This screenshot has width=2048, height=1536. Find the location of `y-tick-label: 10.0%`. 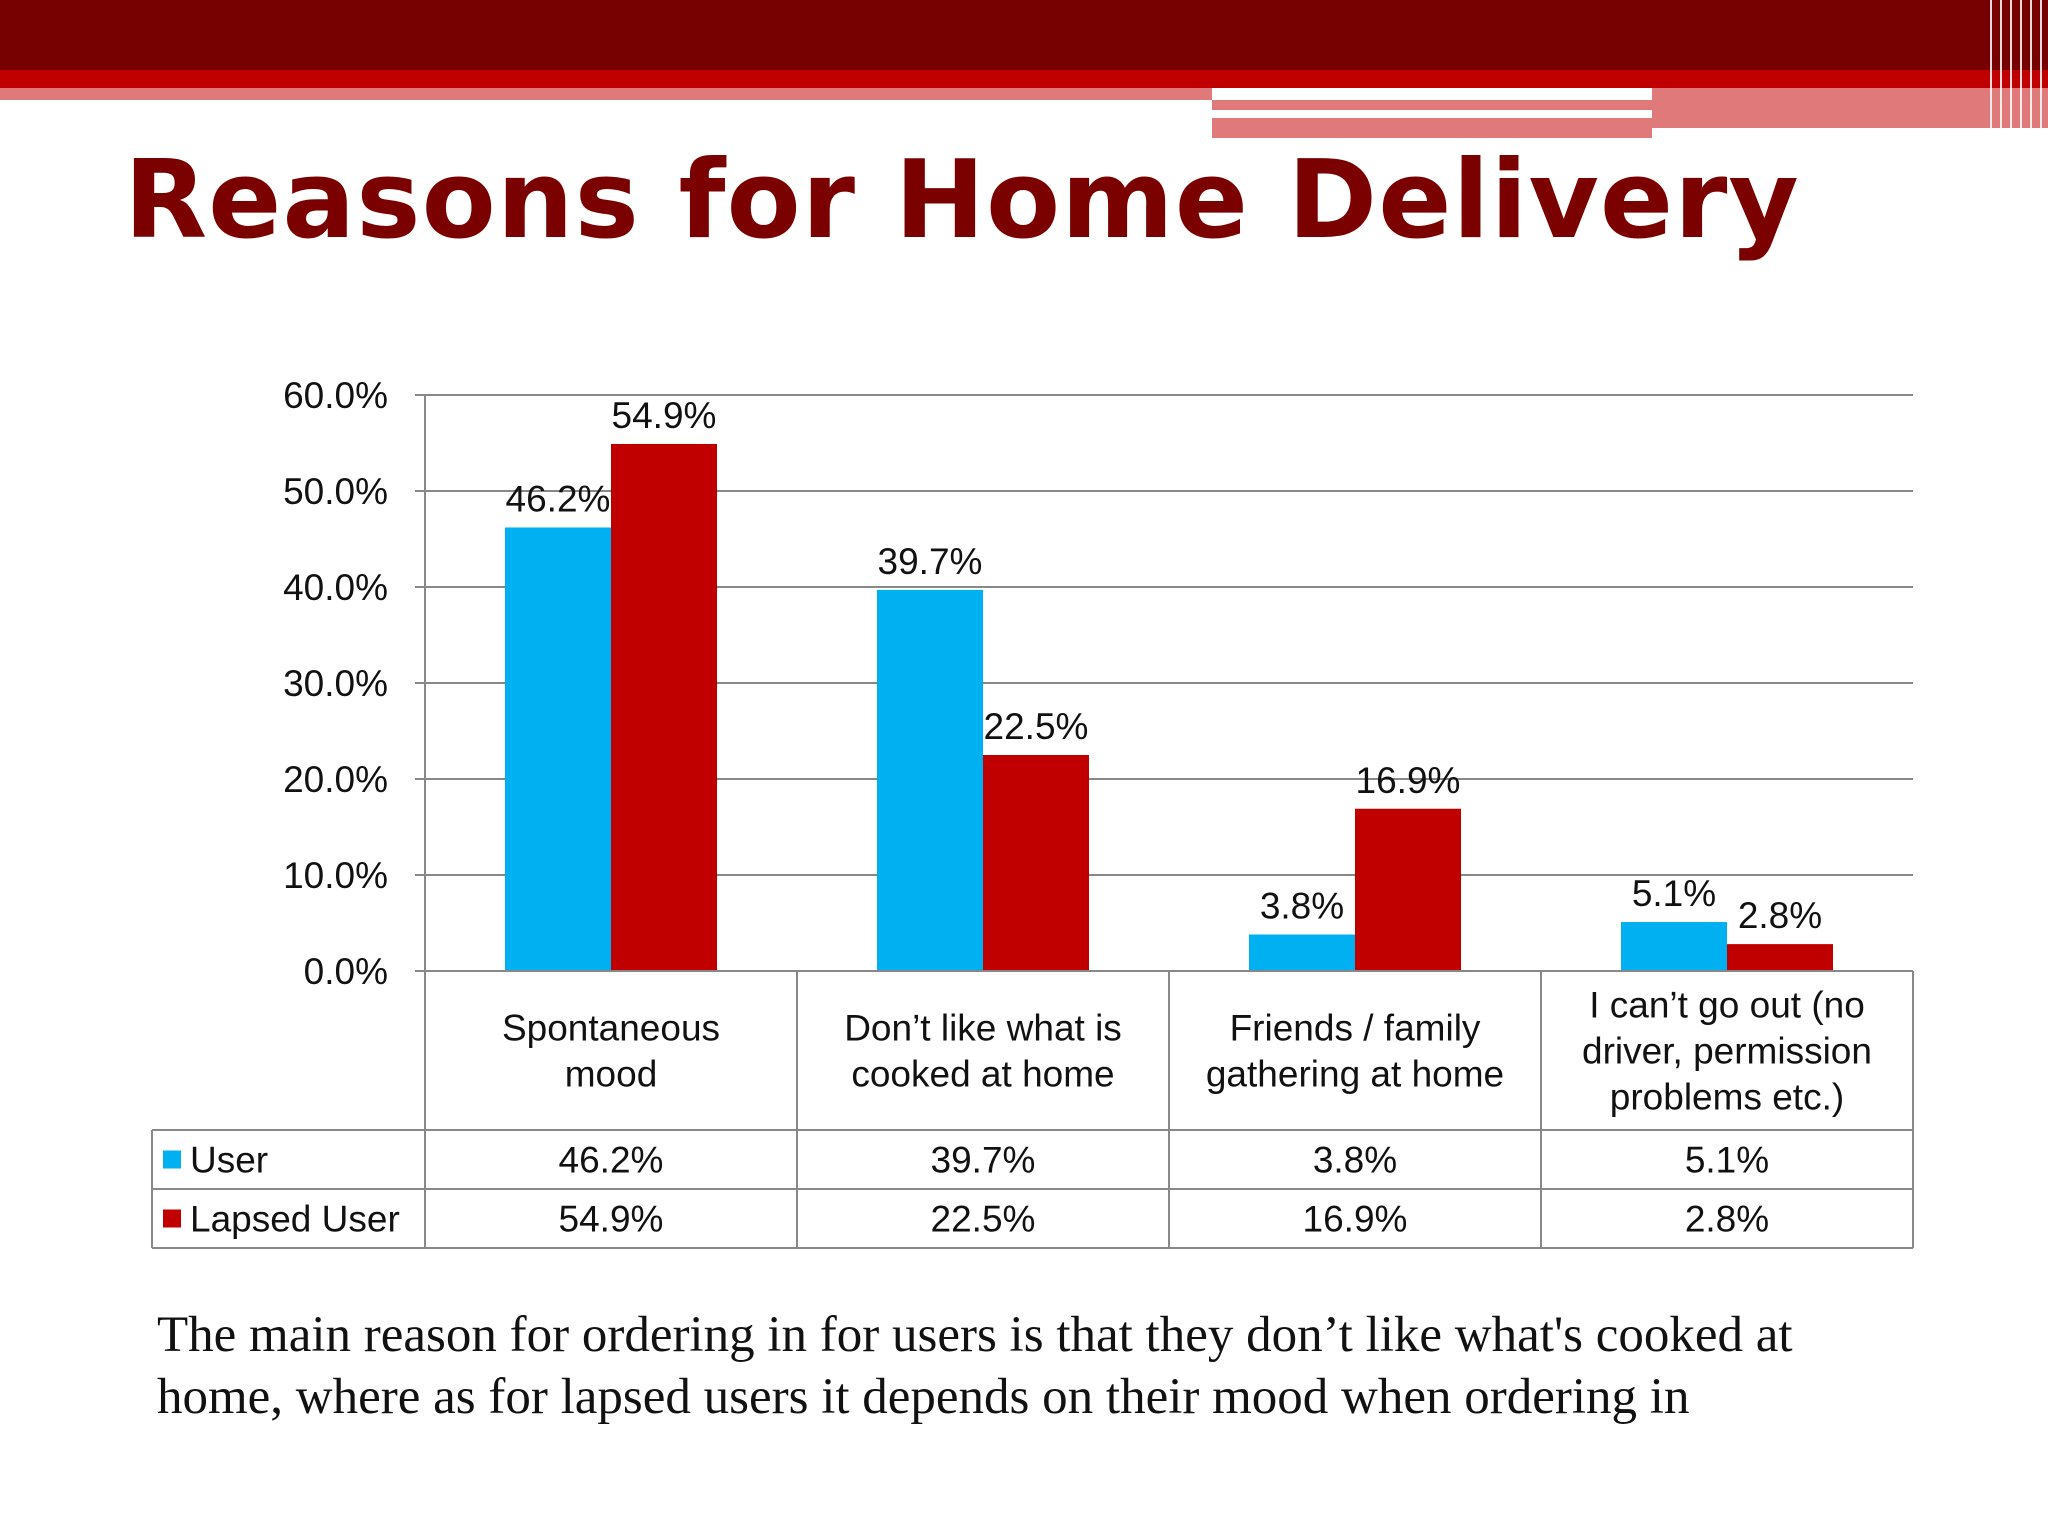

y-tick-label: 10.0% is located at coordinates (335, 875).